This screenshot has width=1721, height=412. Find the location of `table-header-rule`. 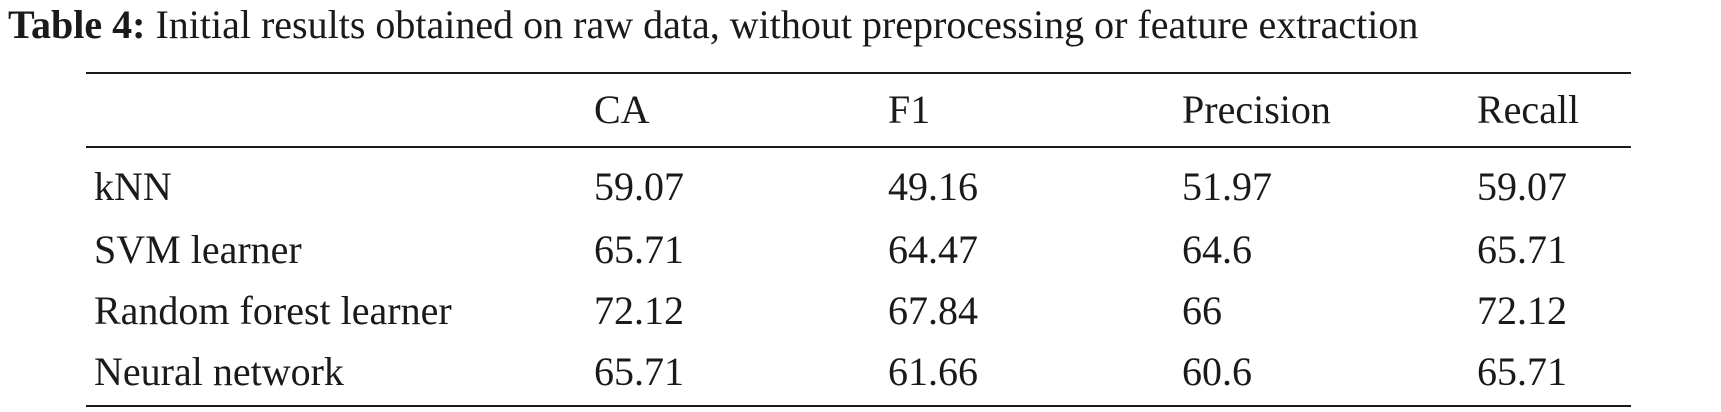

table-header-rule is located at coordinates (858, 147).